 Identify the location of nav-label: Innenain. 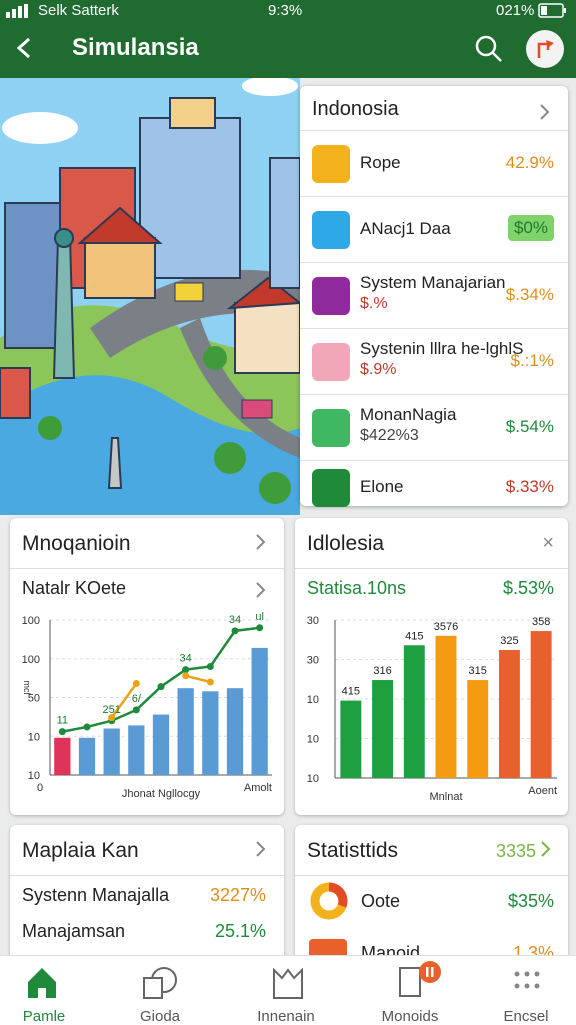
(286, 1016).